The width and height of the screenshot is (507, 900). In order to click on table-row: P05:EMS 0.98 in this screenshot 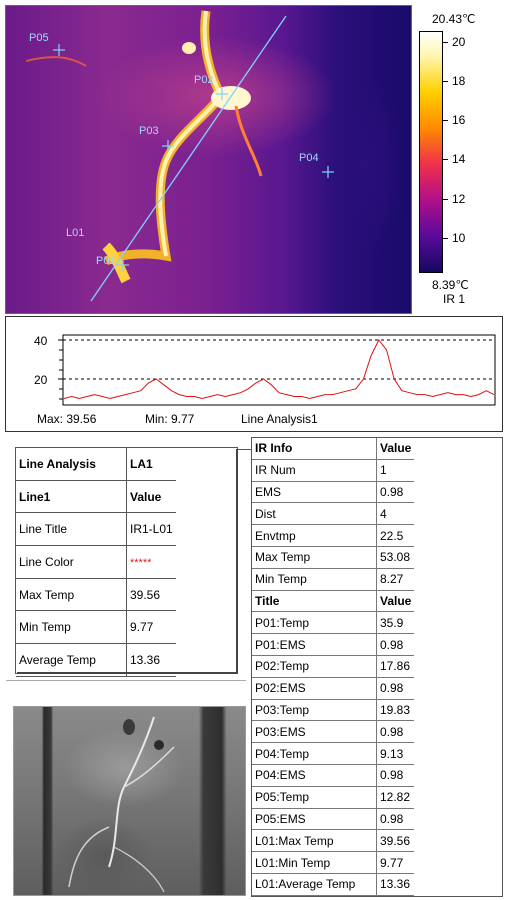, I will do `click(333, 819)`.